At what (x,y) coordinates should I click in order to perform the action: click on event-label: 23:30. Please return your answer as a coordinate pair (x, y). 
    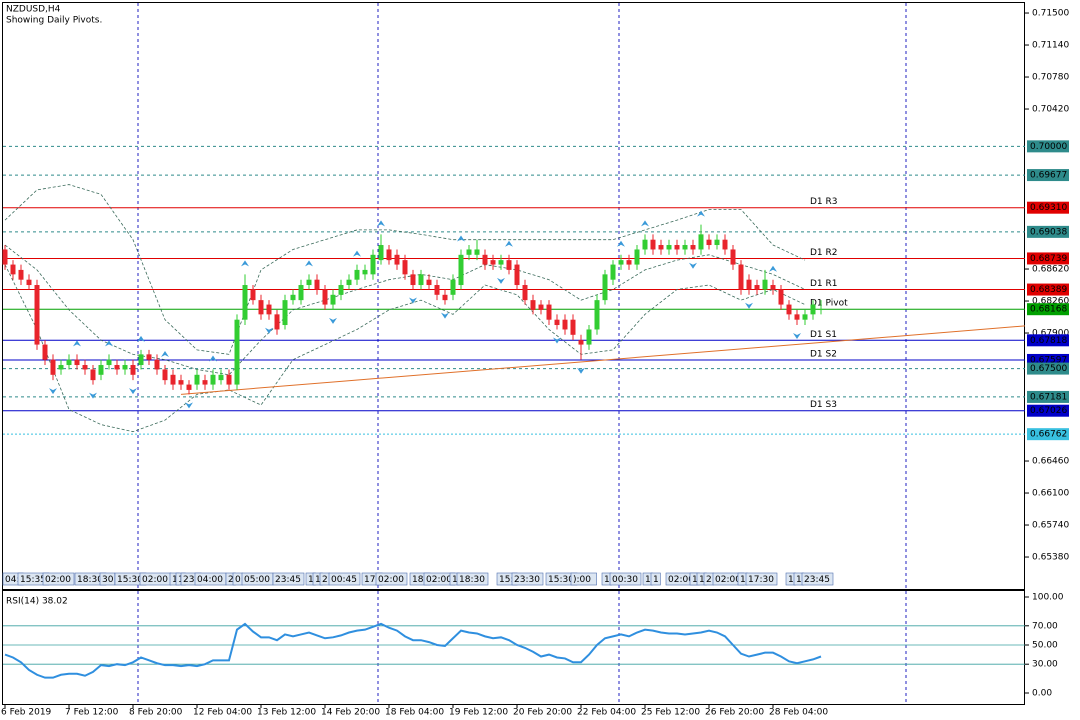
    Looking at the image, I should click on (527, 580).